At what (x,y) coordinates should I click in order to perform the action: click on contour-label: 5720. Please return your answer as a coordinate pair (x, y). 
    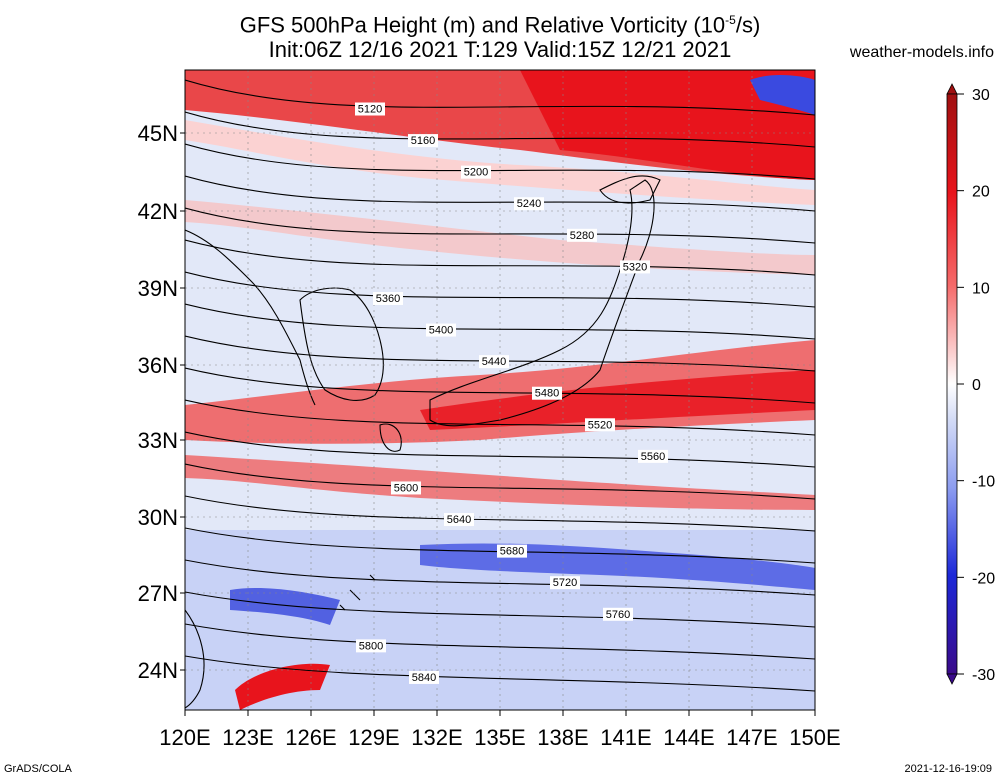
    Looking at the image, I should click on (565, 583).